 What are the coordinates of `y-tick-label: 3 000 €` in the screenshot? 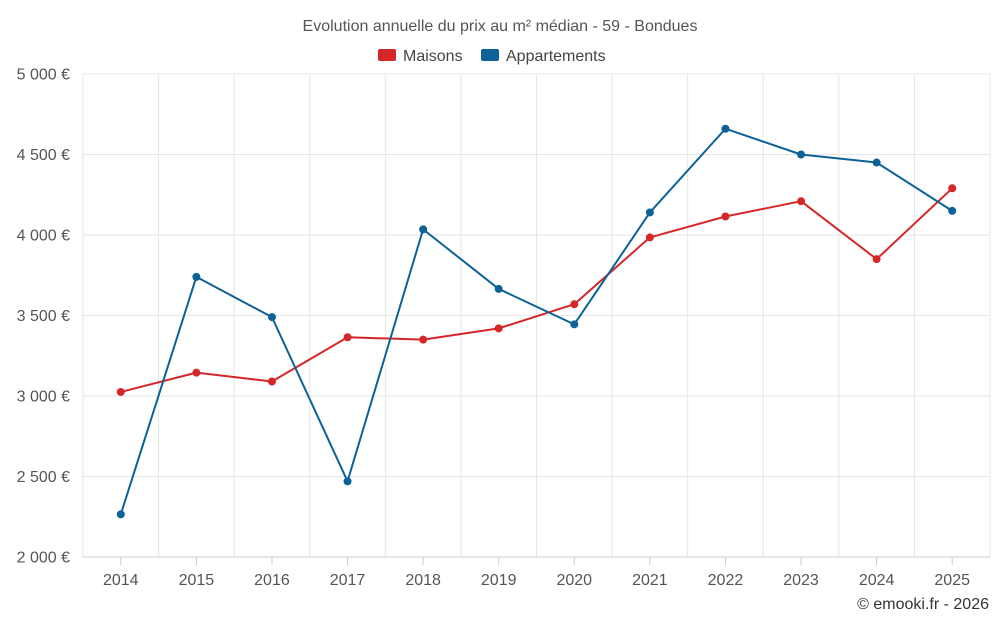 It's located at (43, 397).